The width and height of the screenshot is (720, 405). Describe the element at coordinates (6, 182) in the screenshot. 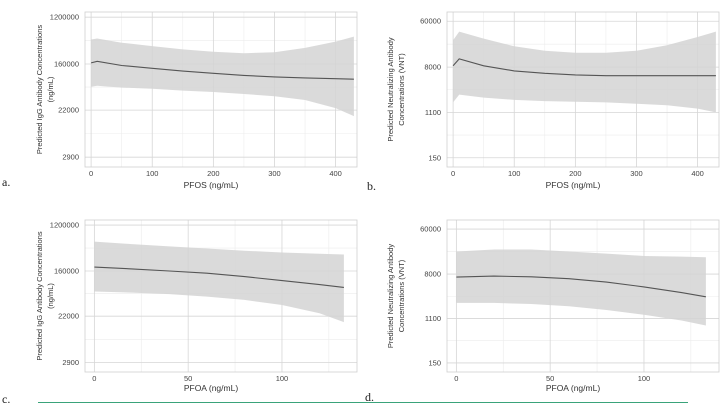

I see `panel-label: a.` at that location.